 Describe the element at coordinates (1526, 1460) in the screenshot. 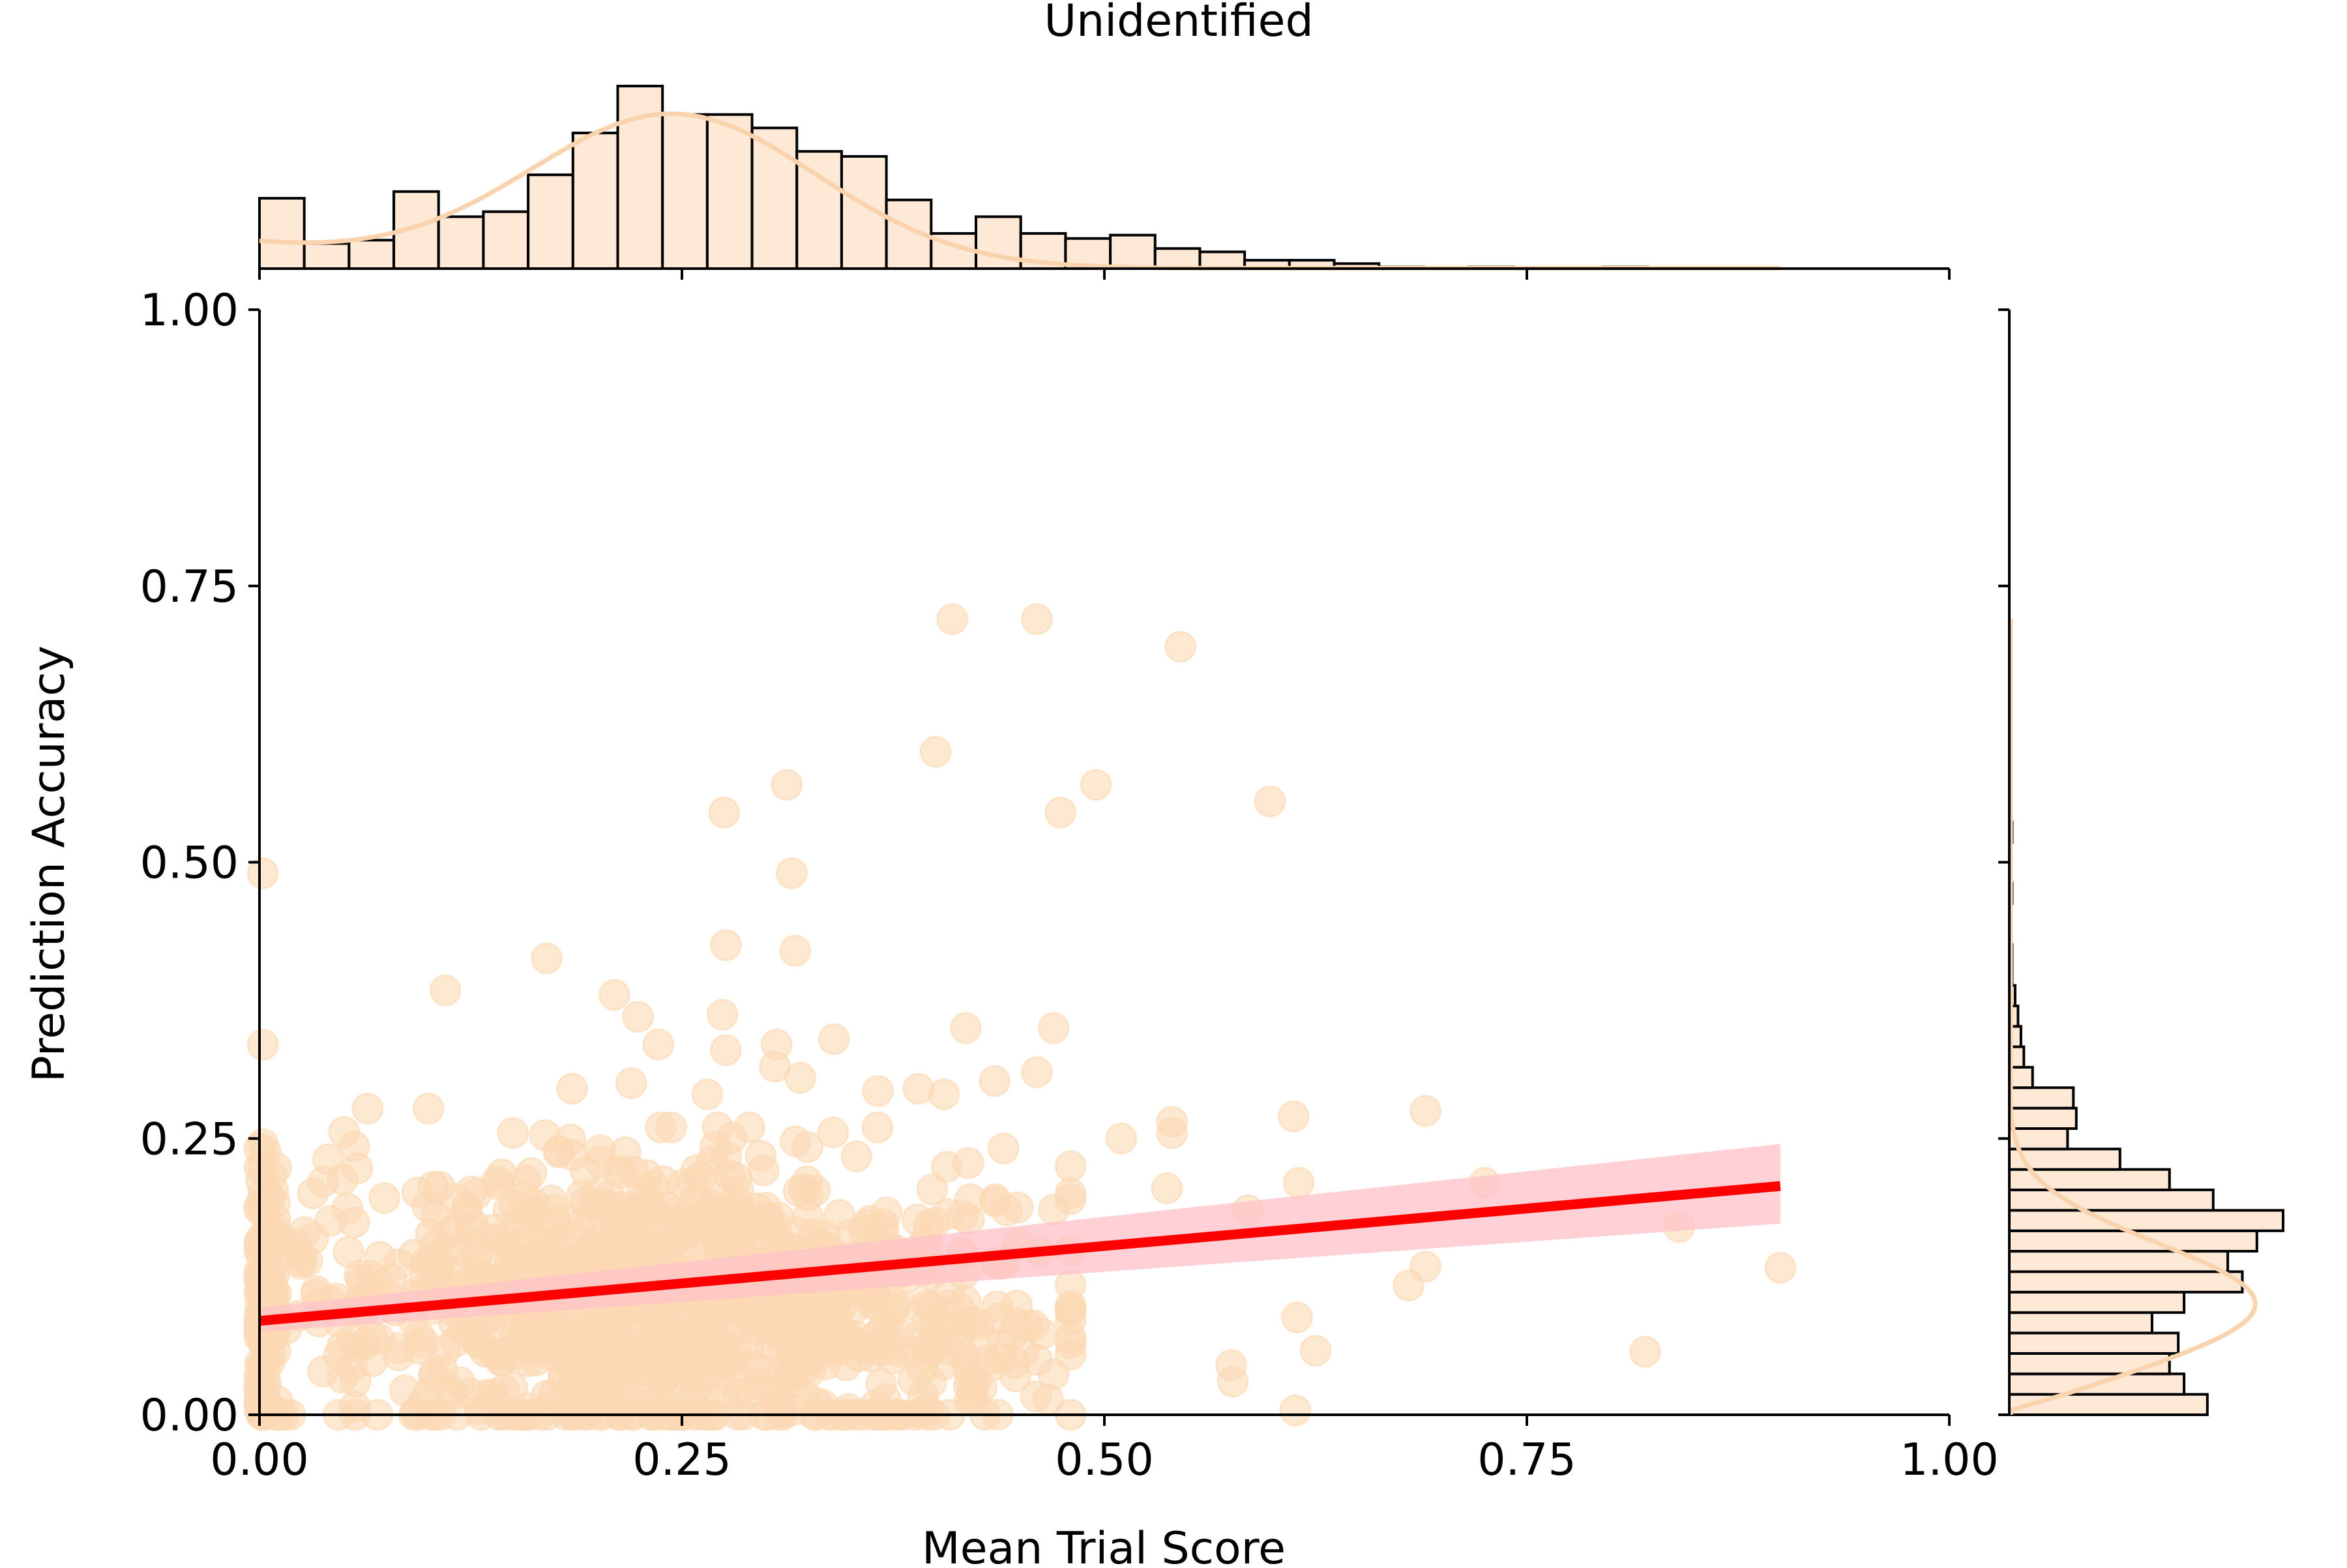

I see `x-tick-label: 0.75` at that location.